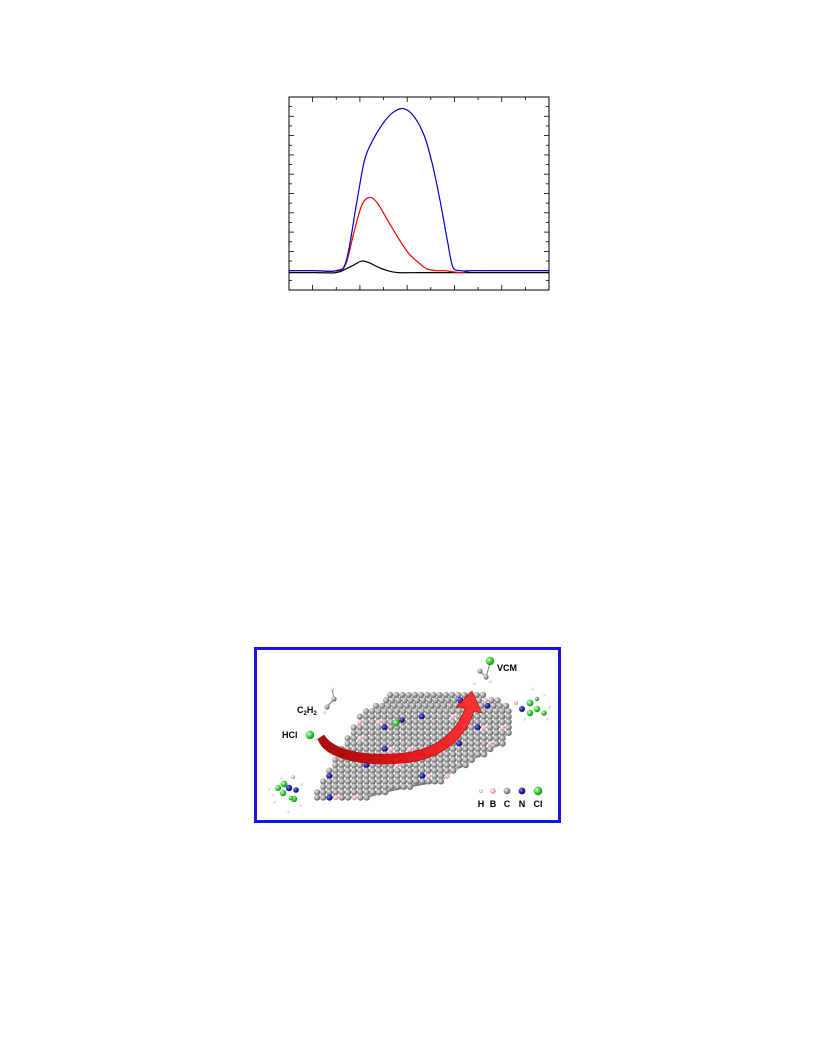 This screenshot has width=816, height=1056. I want to click on sheet-cl-atom, so click(396, 723).